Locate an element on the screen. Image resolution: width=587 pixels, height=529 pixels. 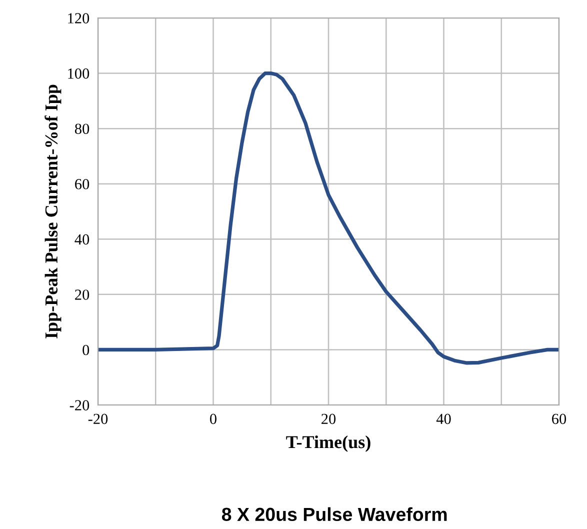
x-axis-title: T-Time(us) is located at coordinates (328, 444).